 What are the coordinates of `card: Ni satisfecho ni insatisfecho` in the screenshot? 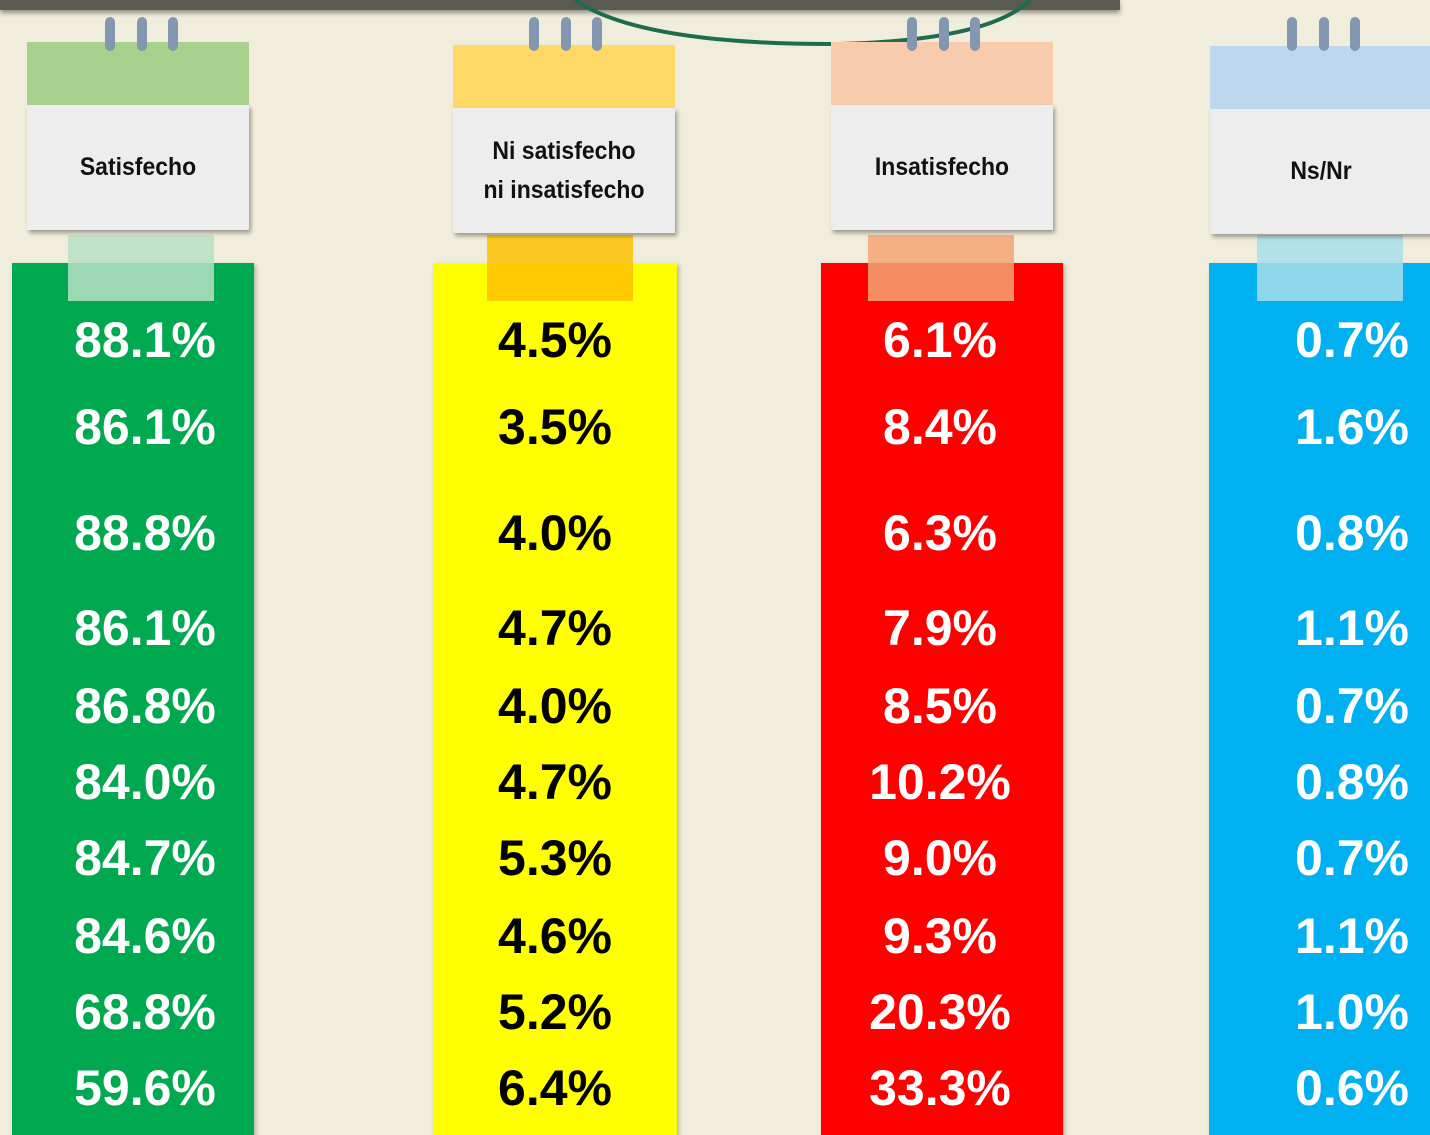 It's located at (564, 170).